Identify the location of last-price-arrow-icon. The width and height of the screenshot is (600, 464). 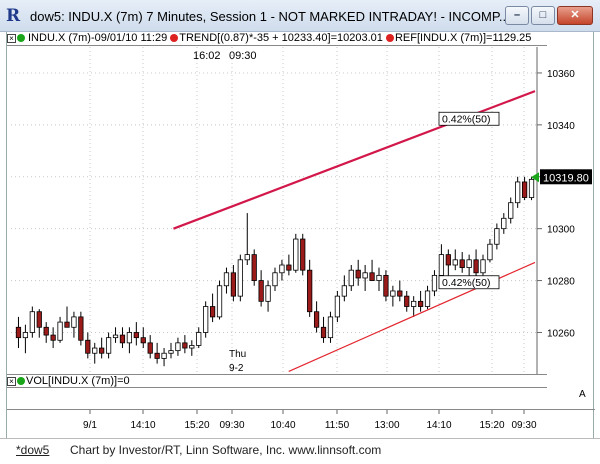
(535, 177).